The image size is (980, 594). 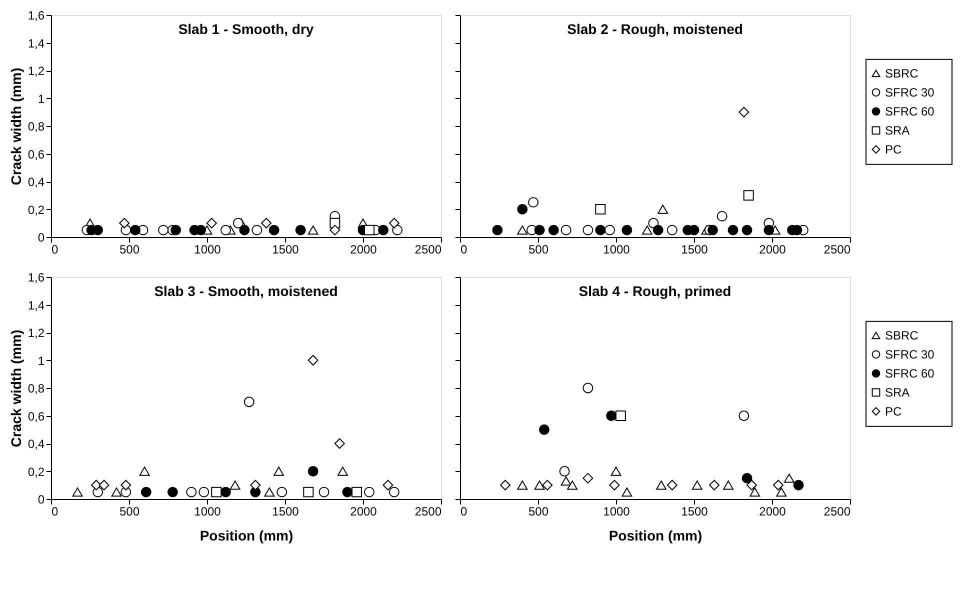 I want to click on y-axis-title: Crack width (mm), so click(x=16, y=389).